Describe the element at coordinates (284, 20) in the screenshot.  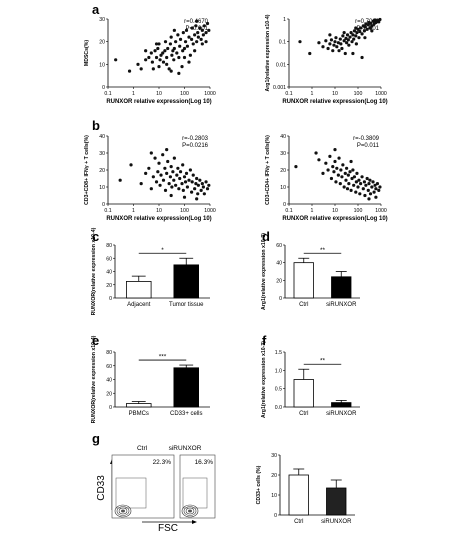
I see `y-tick-label: 1` at that location.